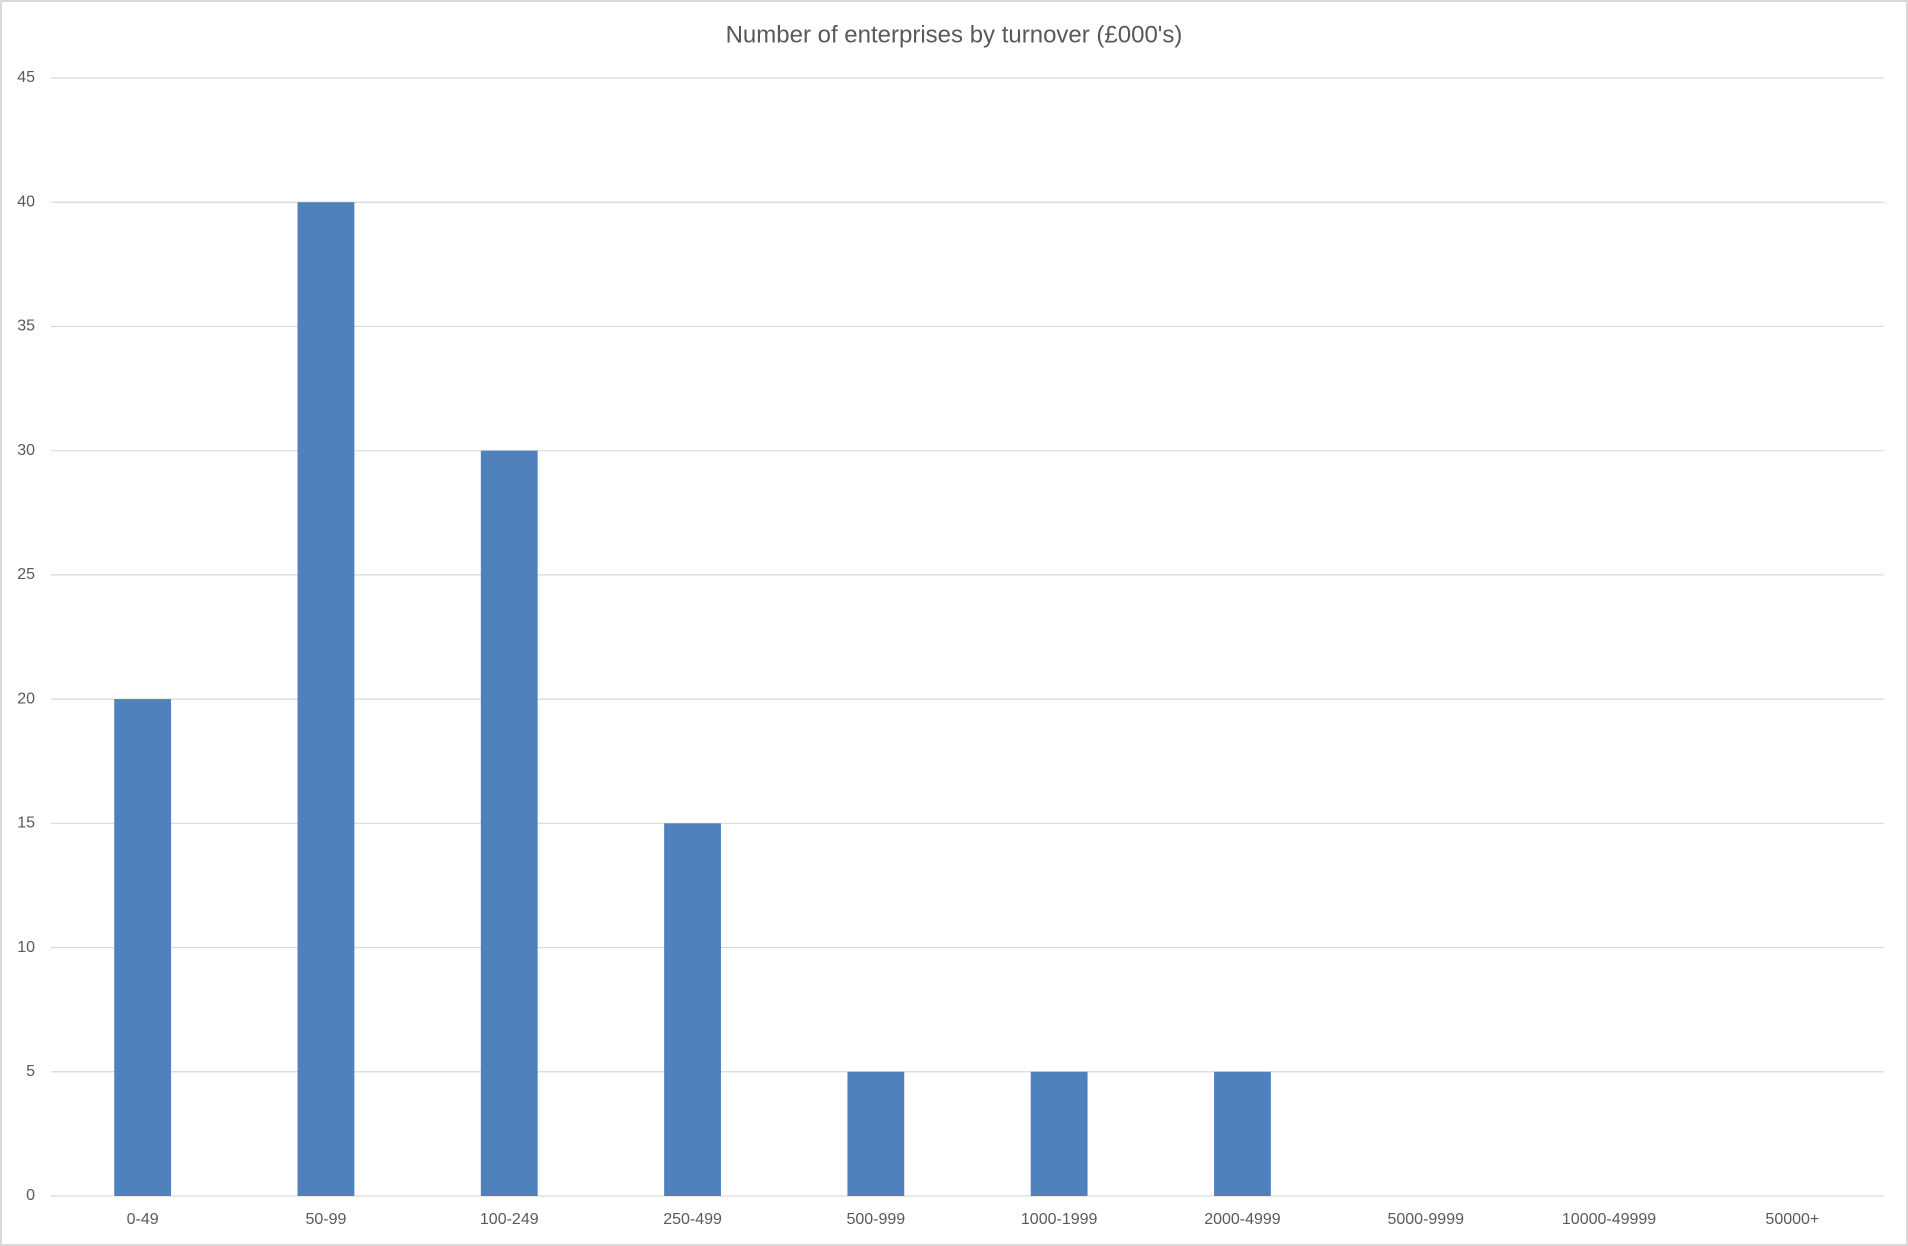 This screenshot has width=1908, height=1246. Describe the element at coordinates (30, 1195) in the screenshot. I see `y-tick-label: 0` at that location.